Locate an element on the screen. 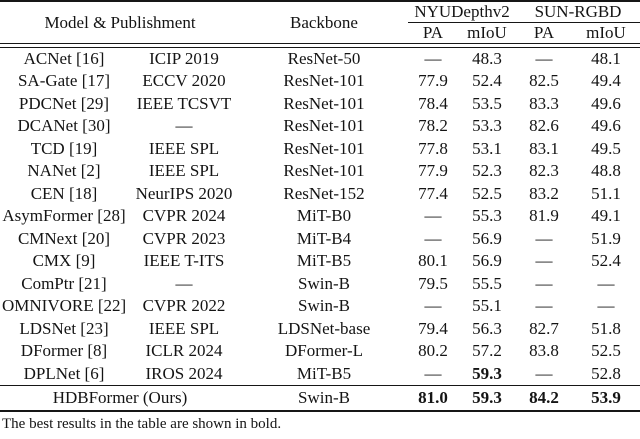 This screenshot has width=640, height=439. header-double-rule is located at coordinates (320, 45).